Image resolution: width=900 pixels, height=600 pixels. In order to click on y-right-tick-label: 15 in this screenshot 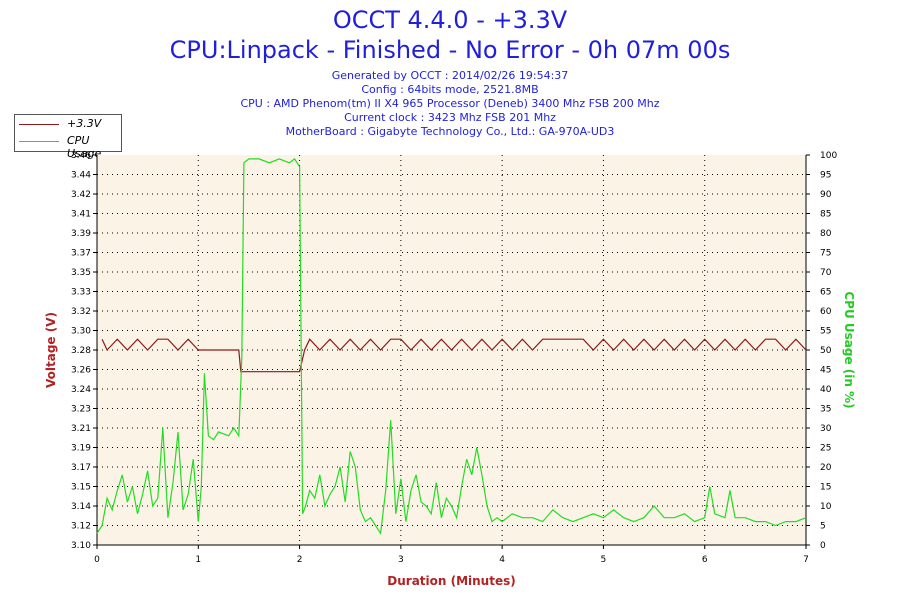, I will do `click(825, 488)`.